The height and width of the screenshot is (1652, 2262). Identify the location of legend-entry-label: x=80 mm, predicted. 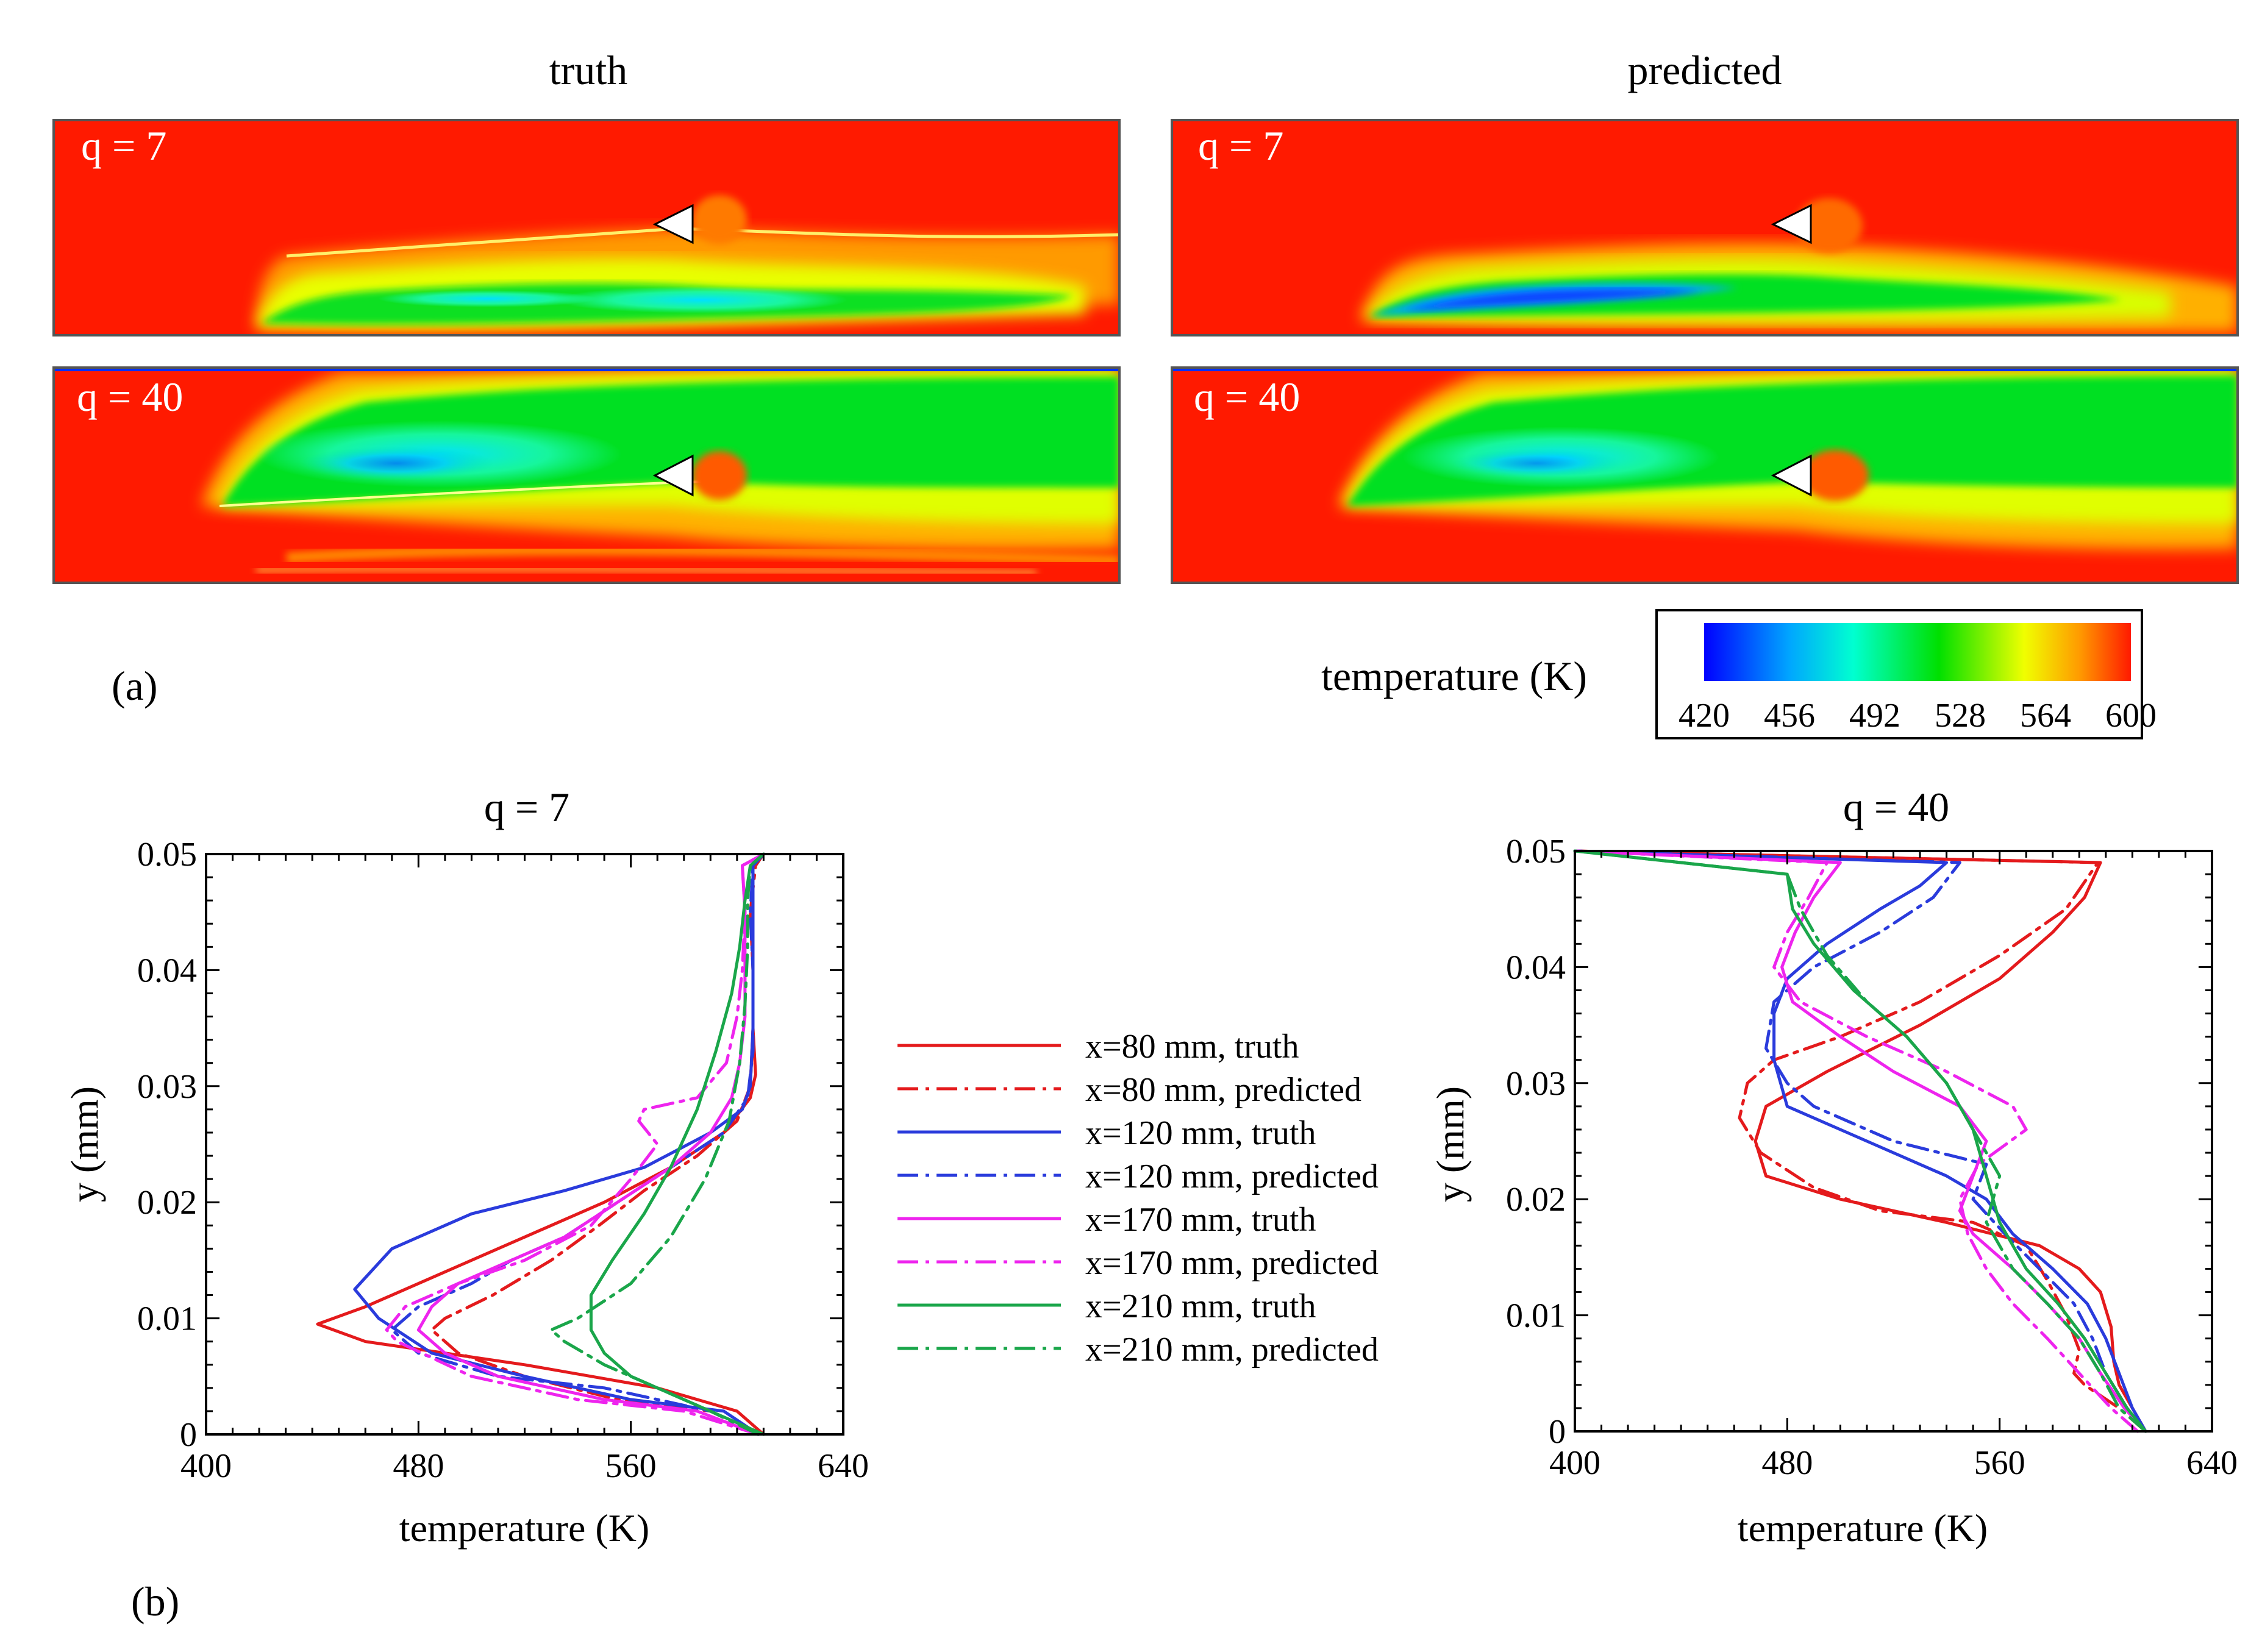
(1223, 1090).